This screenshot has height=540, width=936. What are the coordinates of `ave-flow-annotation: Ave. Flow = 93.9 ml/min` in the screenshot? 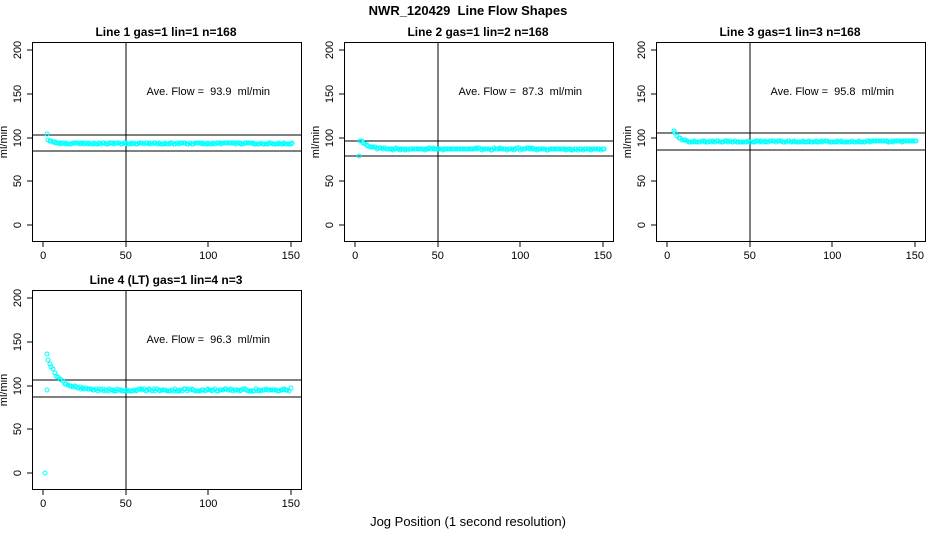 It's located at (208, 92).